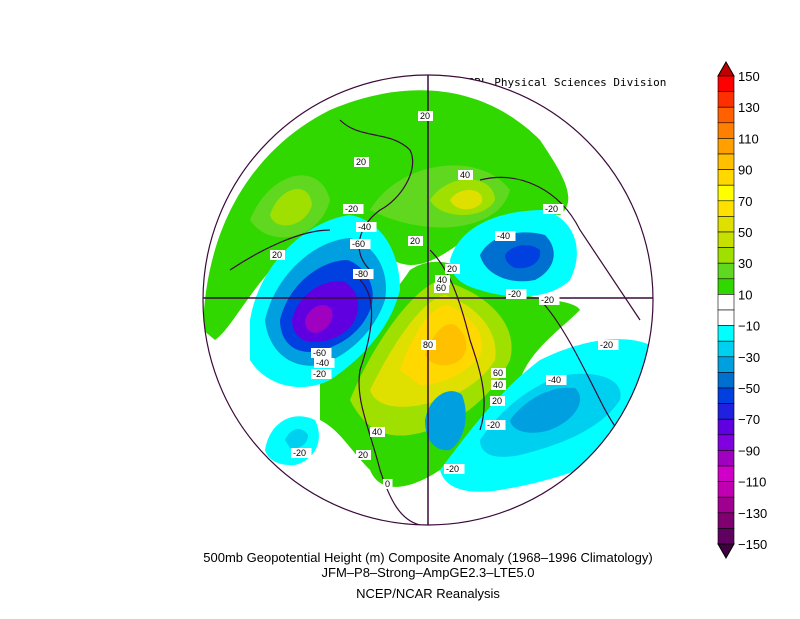 The image size is (800, 619). I want to click on chart-subtitle: JFM–P8–Strong–AmpGE2.3–LTE5.0, so click(428, 572).